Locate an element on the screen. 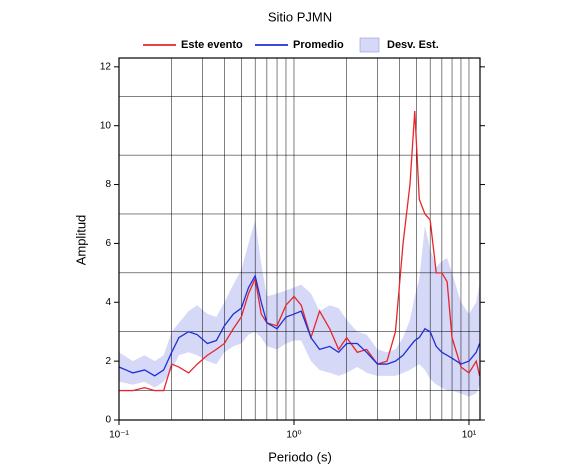 The width and height of the screenshot is (586, 475). series-line is located at coordinates (299, 325).